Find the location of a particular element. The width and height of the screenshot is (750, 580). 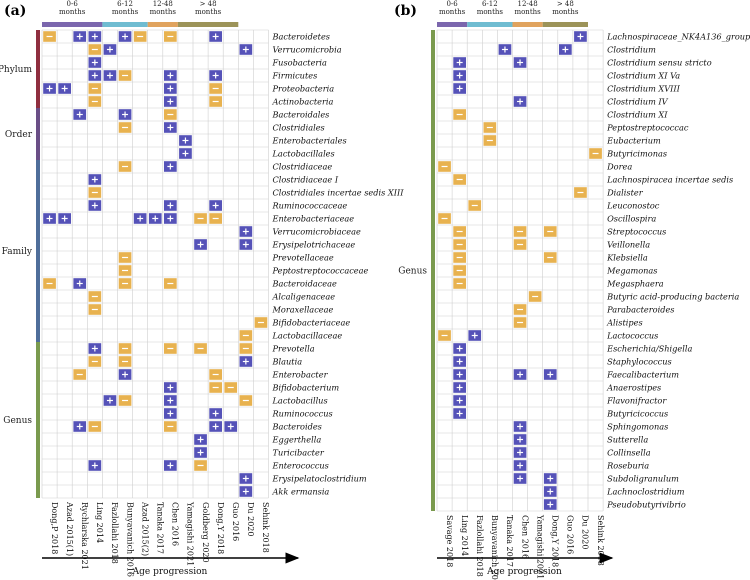

taxon-label: Clostridium XVIII is located at coordinates (644, 88).